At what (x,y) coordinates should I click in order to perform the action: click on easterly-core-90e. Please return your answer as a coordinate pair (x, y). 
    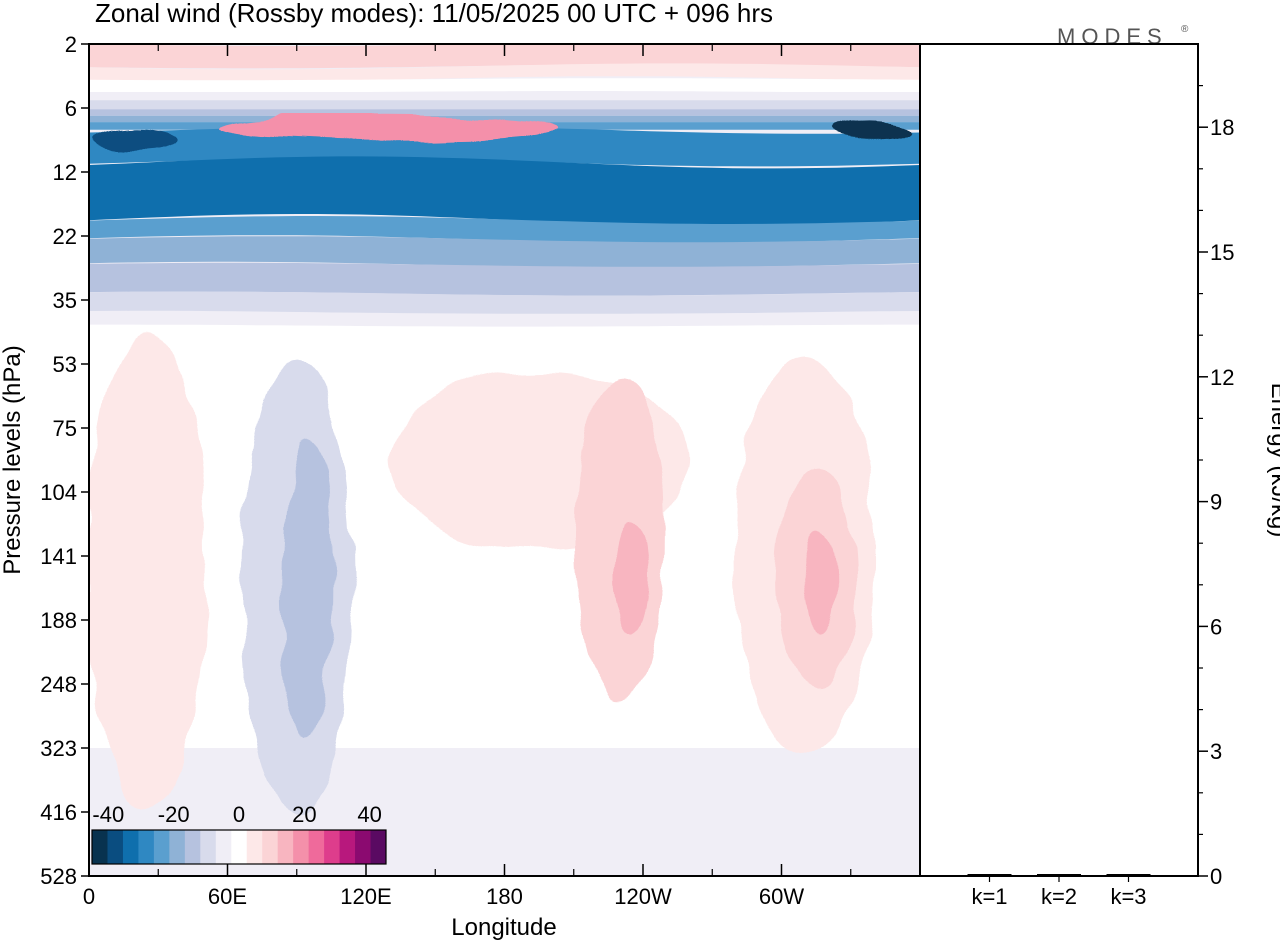
    Looking at the image, I should click on (308, 588).